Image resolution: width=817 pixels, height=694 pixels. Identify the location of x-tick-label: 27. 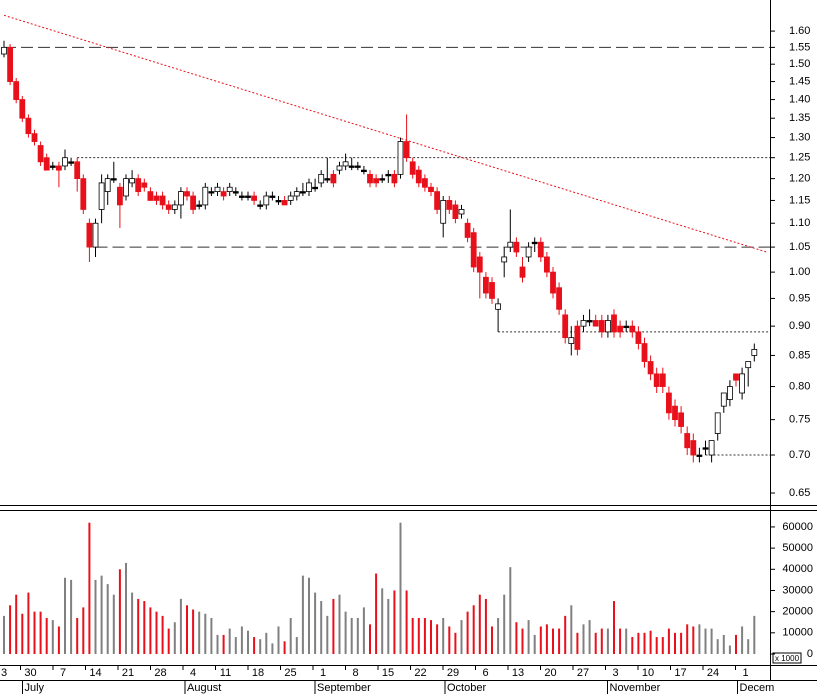
(583, 673).